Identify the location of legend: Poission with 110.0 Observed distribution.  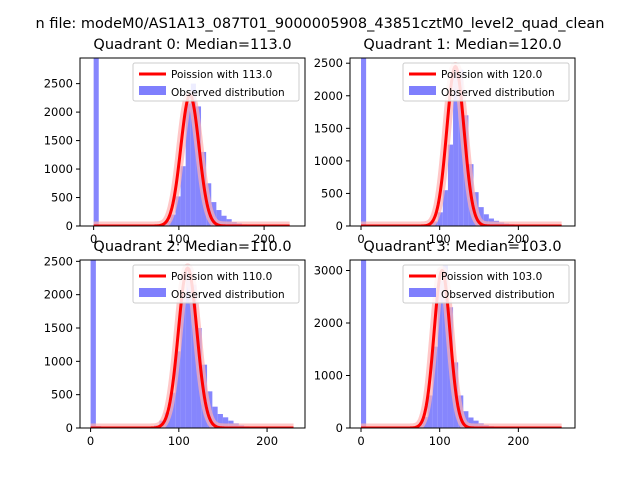
(216, 284).